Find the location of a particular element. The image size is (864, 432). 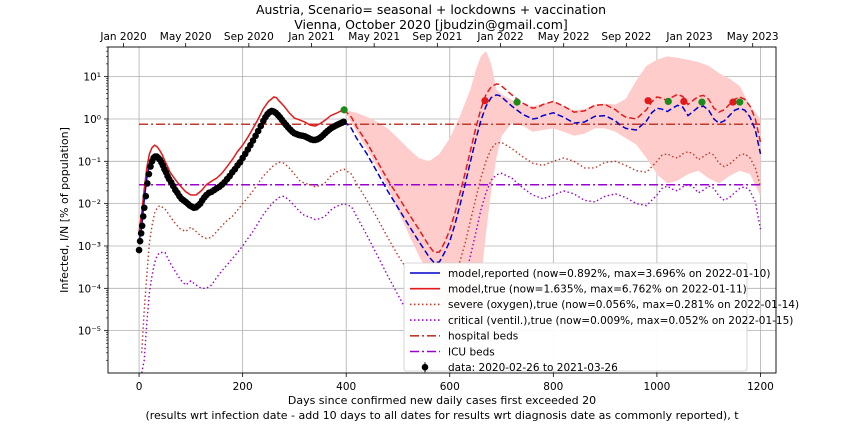

x-tick-label-6: 1200 is located at coordinates (760, 387).